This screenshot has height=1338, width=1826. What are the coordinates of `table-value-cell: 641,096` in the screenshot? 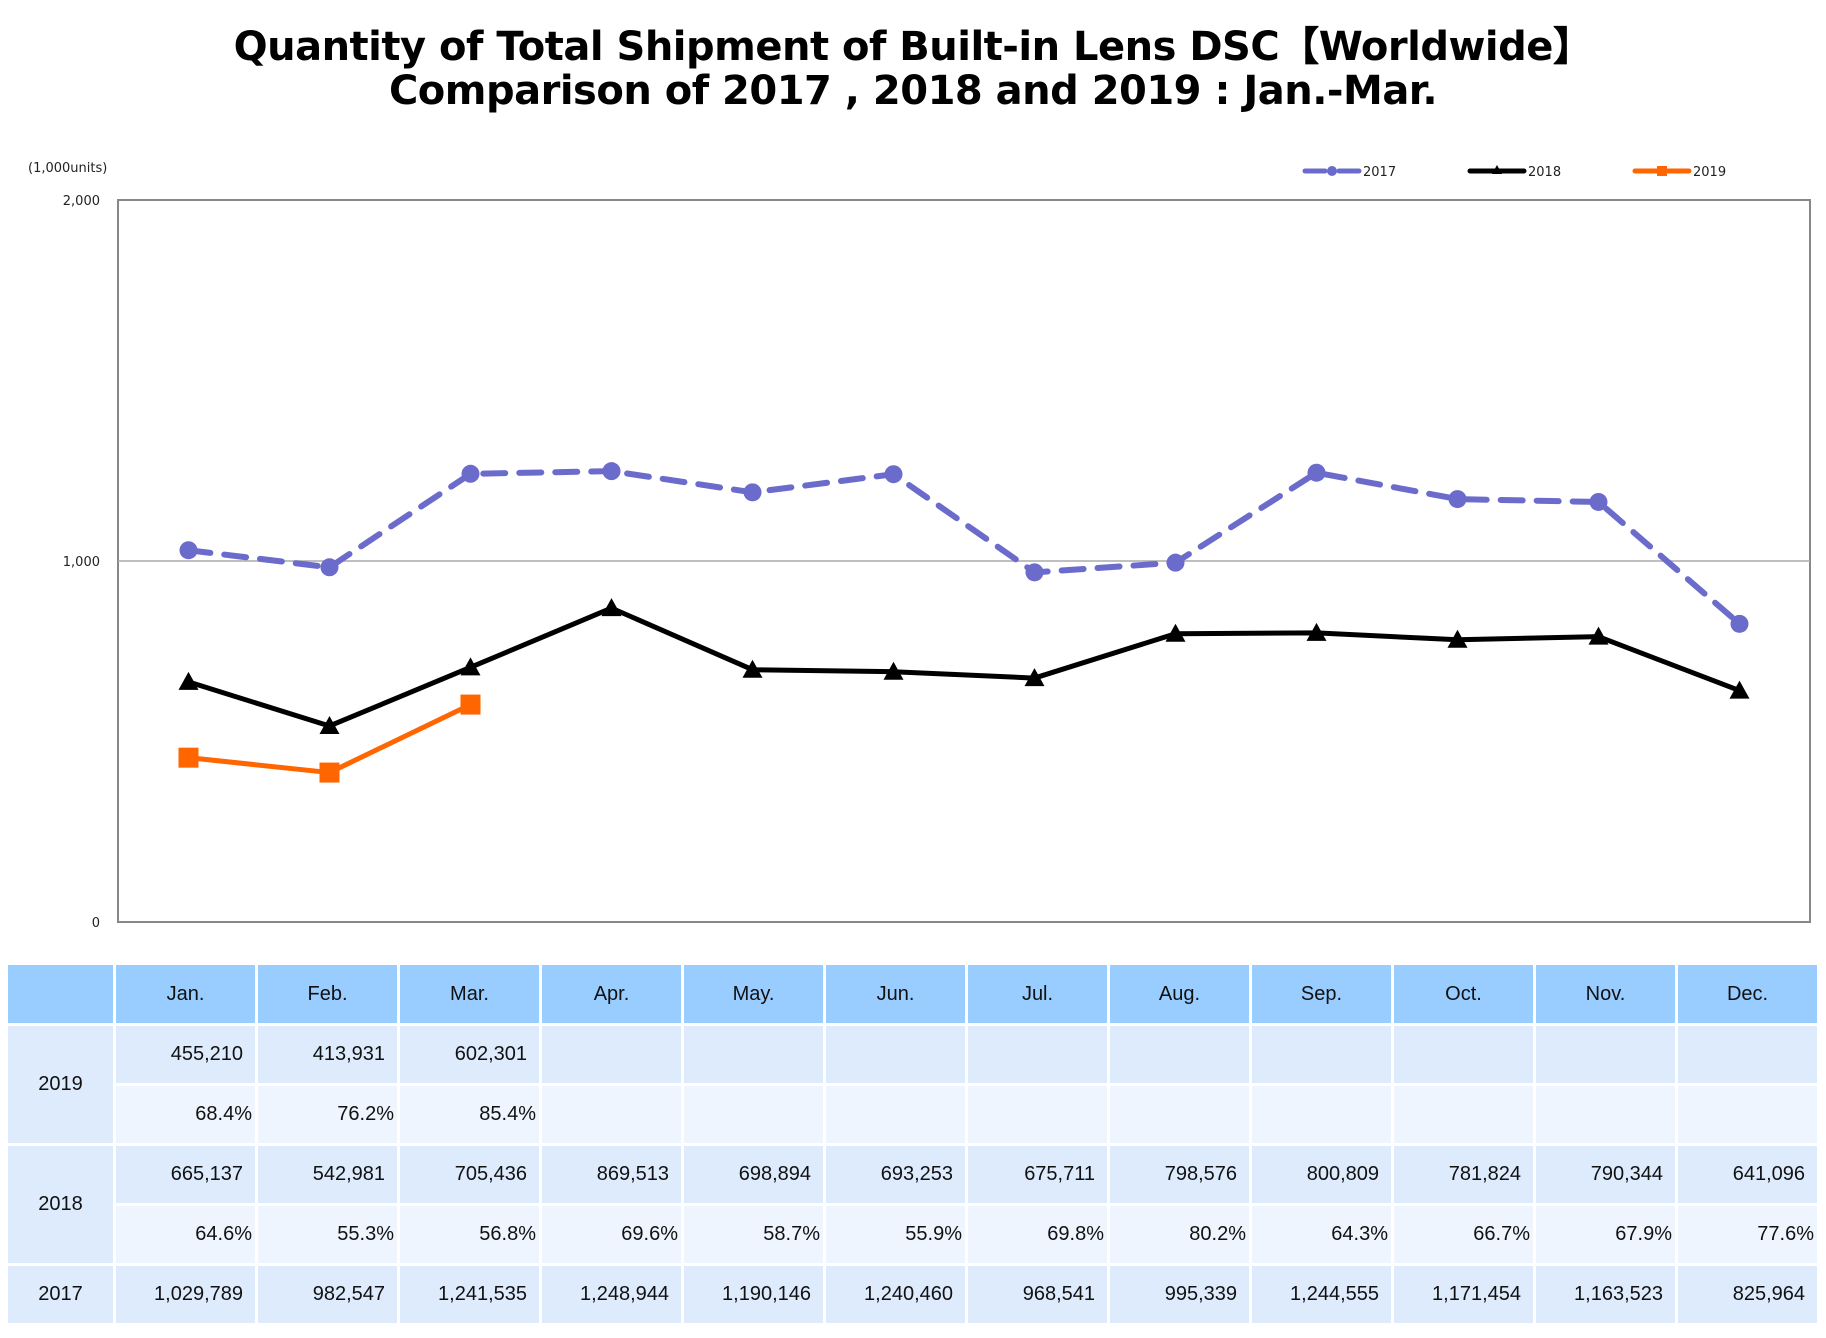 It's located at (1747, 1174).